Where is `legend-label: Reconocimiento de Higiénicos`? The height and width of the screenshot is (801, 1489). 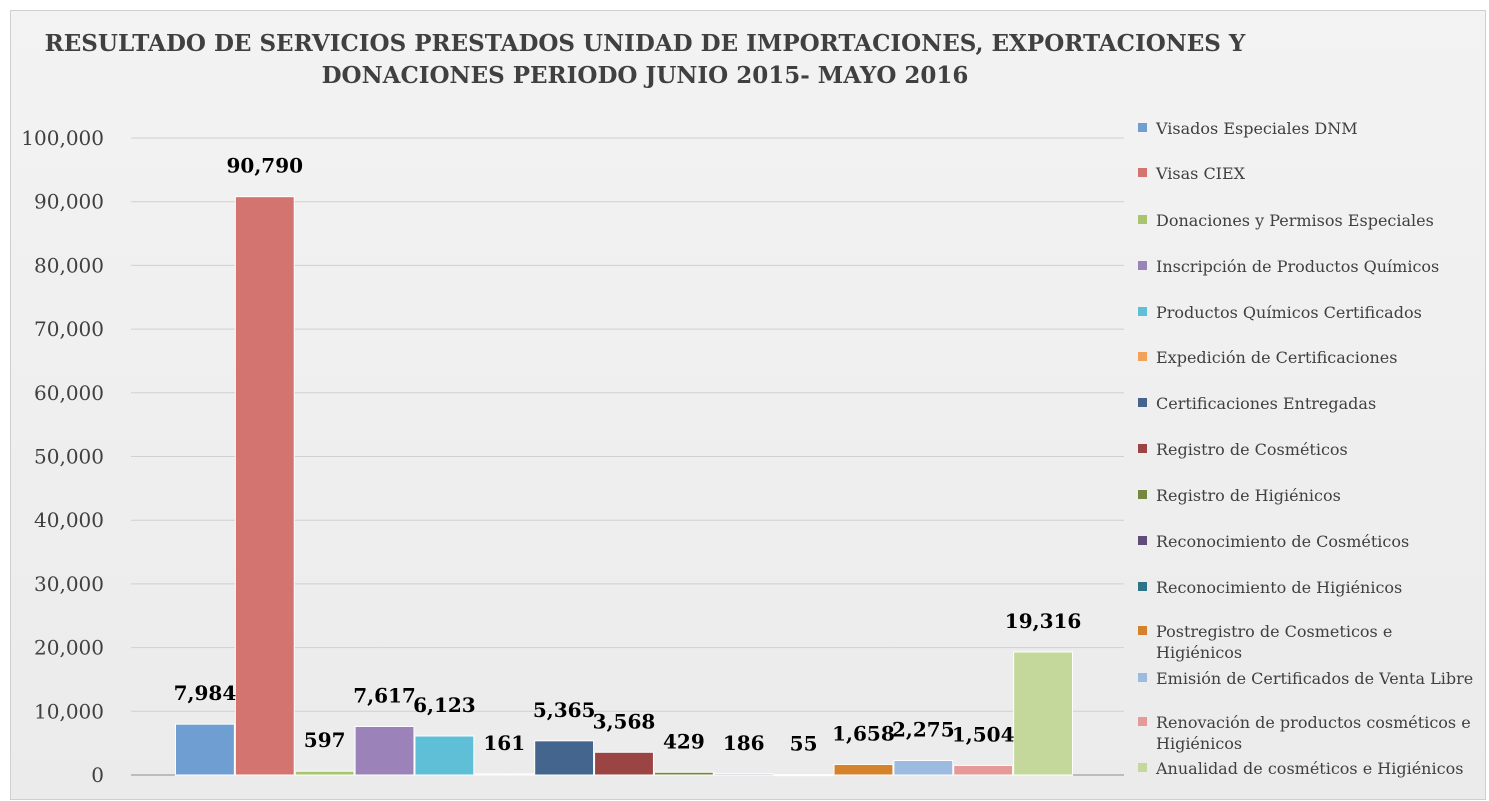
legend-label: Reconocimiento de Higiénicos is located at coordinates (1279, 587).